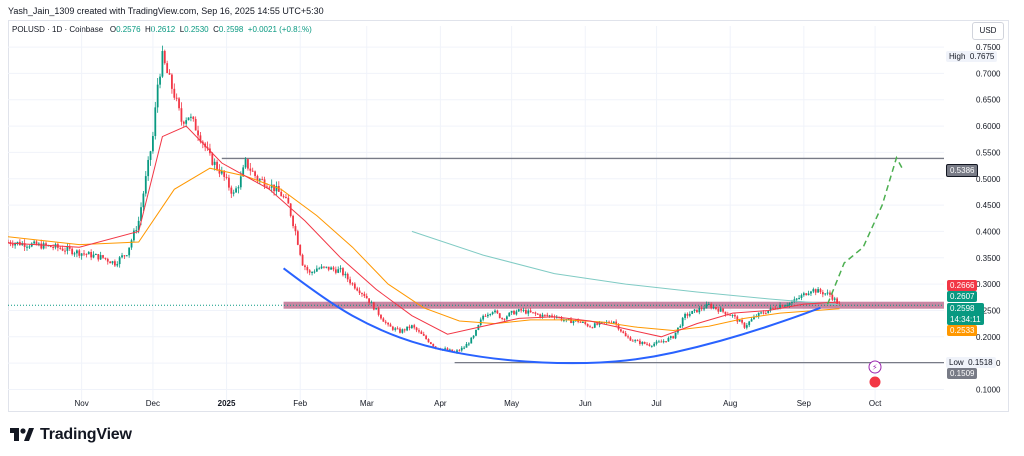 This screenshot has height=456, width=1024. I want to click on currency-button: USD, so click(988, 31).